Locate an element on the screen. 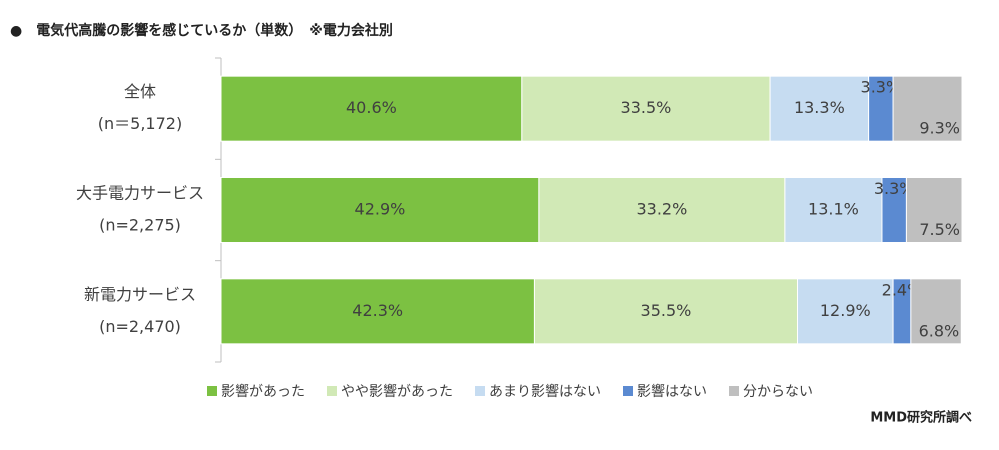 The height and width of the screenshot is (450, 999). legend-label: 分からない is located at coordinates (778, 392).